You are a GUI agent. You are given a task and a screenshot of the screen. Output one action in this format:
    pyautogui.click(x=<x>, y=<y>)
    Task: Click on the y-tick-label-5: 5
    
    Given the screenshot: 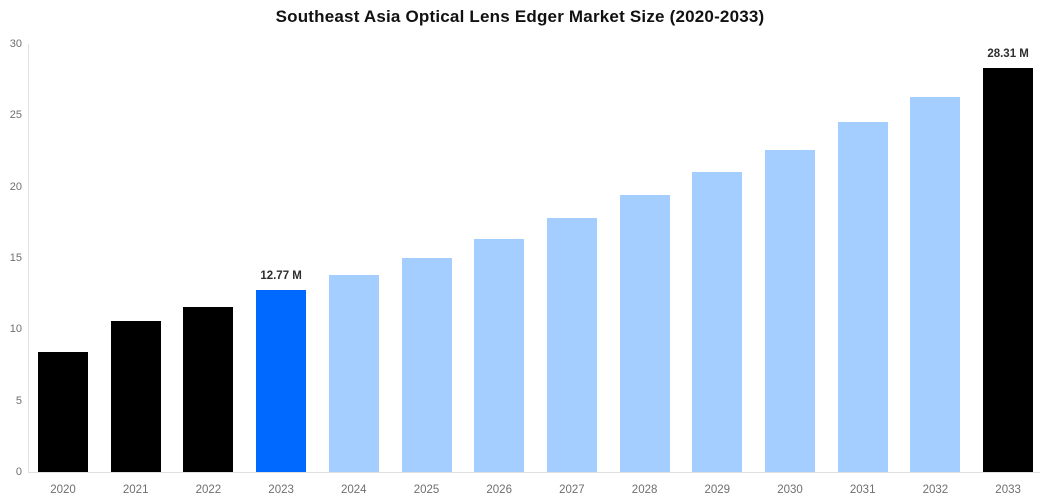 What is the action you would take?
    pyautogui.click(x=18, y=400)
    